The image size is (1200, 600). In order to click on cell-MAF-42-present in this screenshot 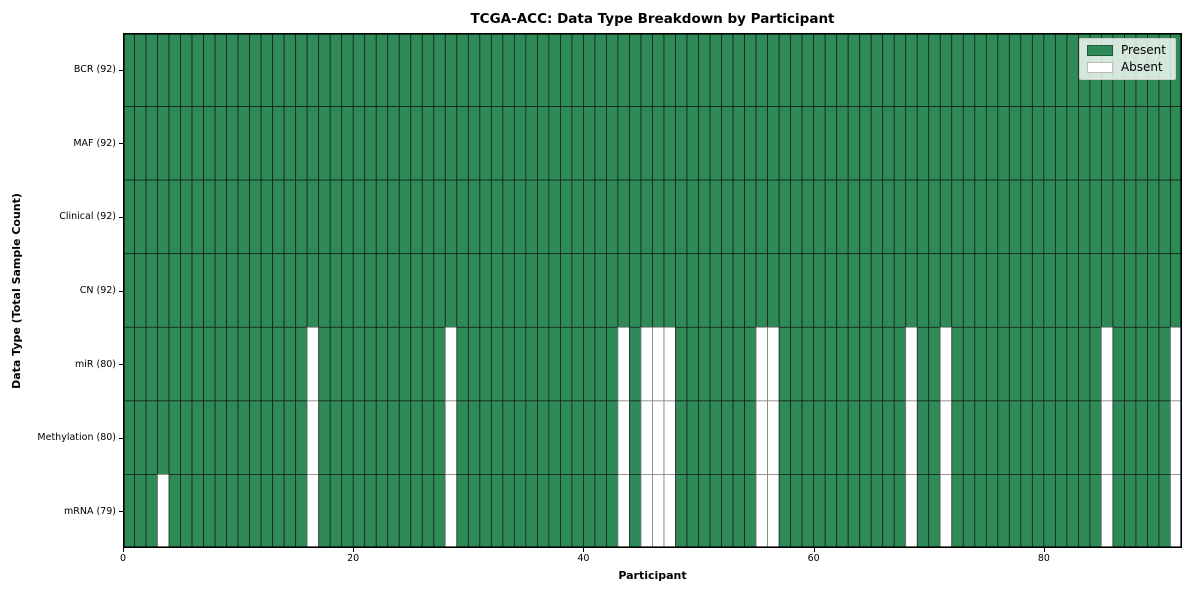, I will do `click(612, 143)`.